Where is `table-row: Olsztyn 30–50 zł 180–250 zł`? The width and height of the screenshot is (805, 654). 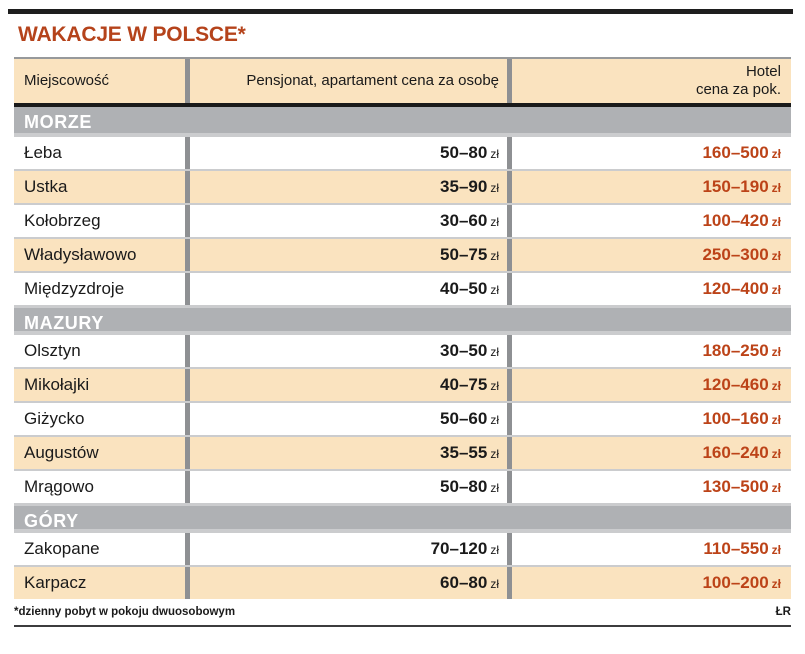
table-row: Olsztyn 30–50 zł 180–250 zł is located at coordinates (402, 352).